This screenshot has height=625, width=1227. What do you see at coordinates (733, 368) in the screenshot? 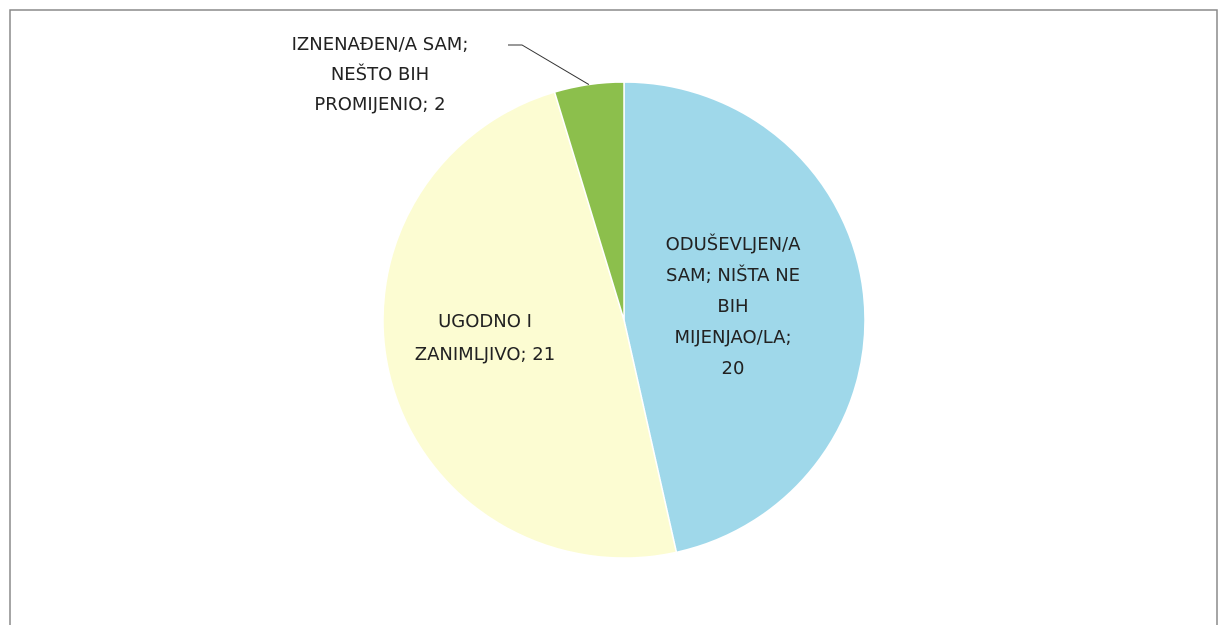
I see `data-label: 20` at bounding box center [733, 368].